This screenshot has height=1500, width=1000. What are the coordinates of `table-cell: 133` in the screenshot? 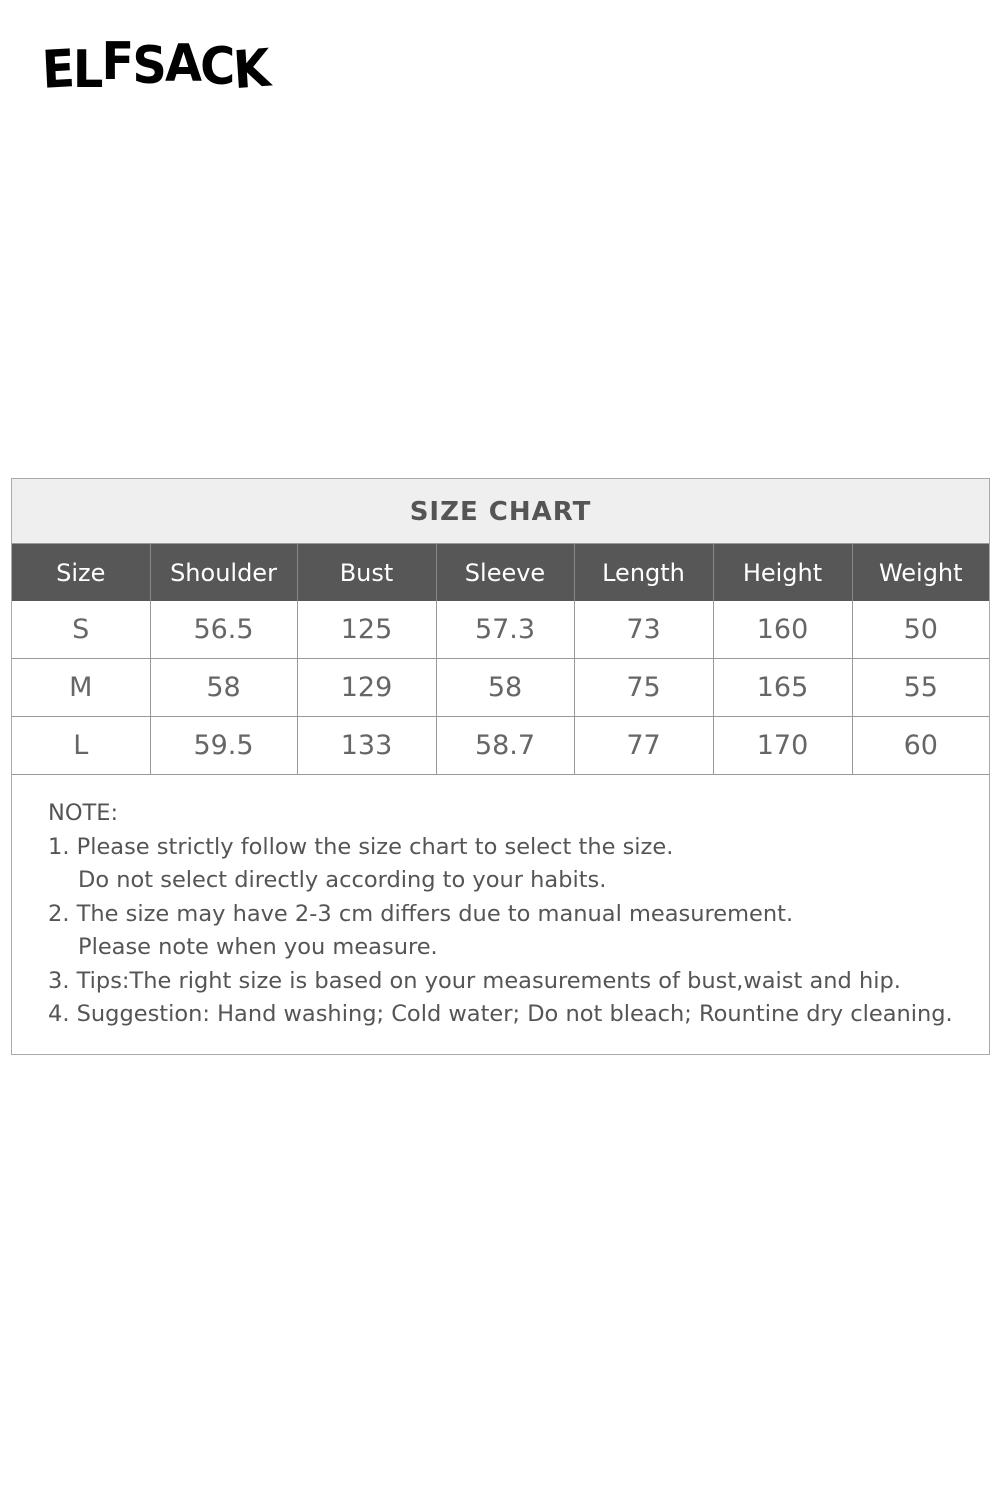 It's located at (366, 745).